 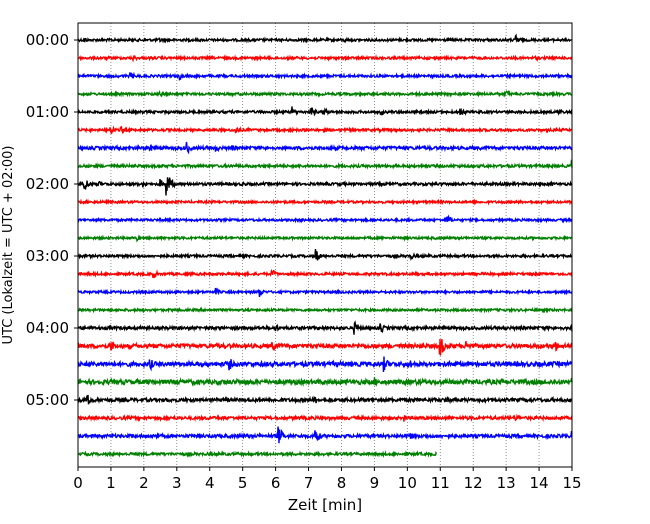 I want to click on y-tick-label: 00:00, so click(x=47, y=40).